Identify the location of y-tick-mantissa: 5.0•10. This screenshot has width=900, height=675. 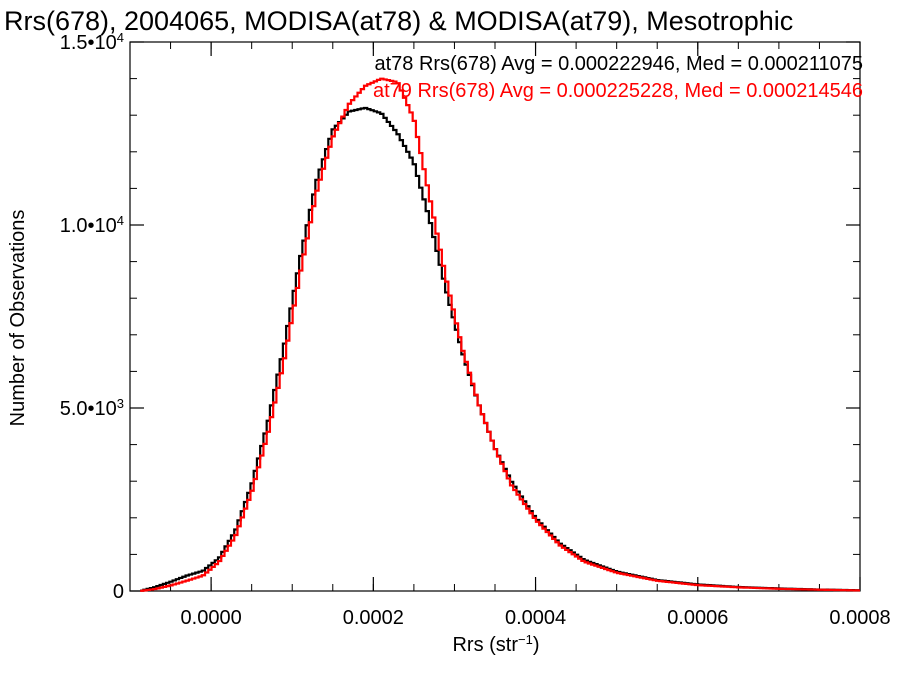
(88, 409).